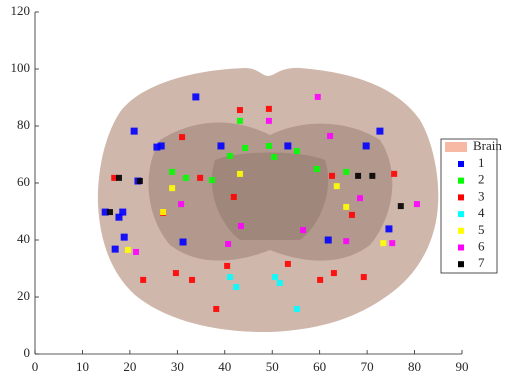 The height and width of the screenshot is (386, 520). Describe the element at coordinates (129, 366) in the screenshot. I see `x-tick-label: 20` at that location.